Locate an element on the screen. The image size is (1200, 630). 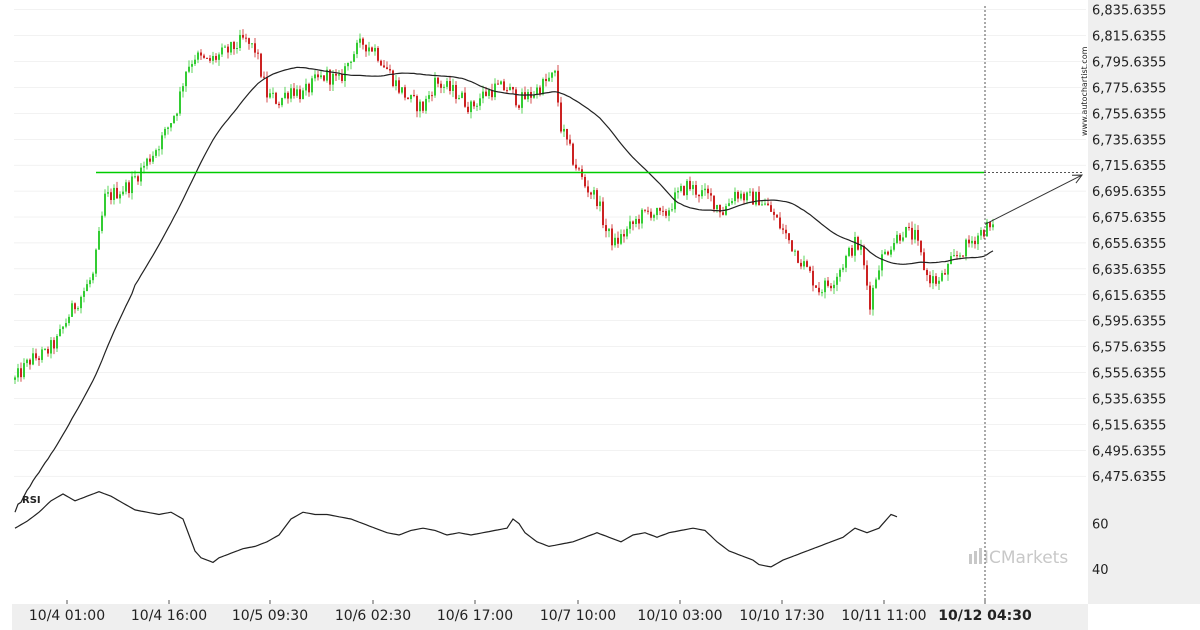
rsi-tick-label: 60 is located at coordinates (1100, 525).